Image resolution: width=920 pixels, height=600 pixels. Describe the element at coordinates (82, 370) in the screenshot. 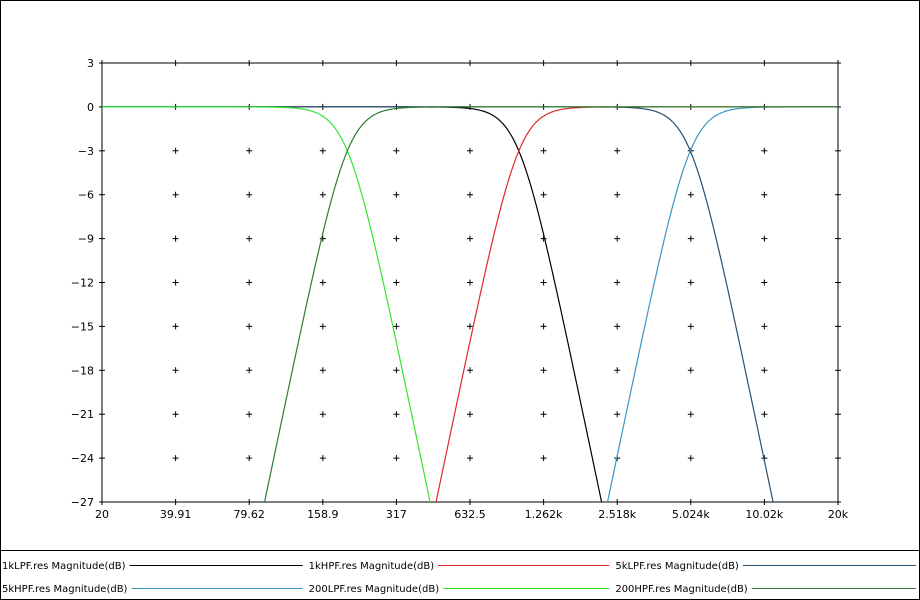

I see `y-tick-label: −18` at that location.